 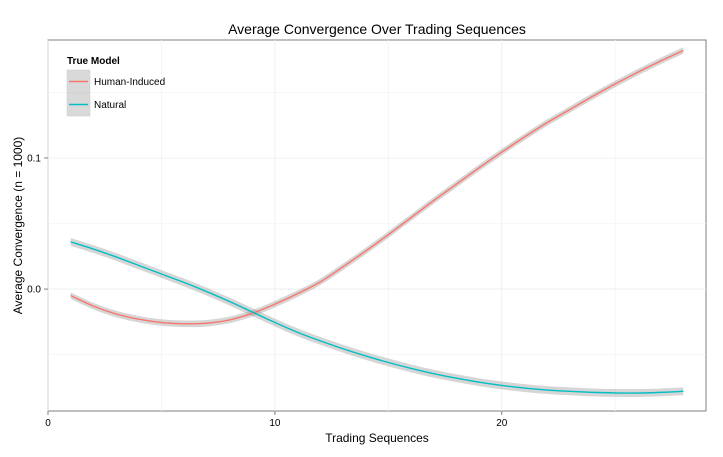 I want to click on legend-label-0: Human-Induced, so click(x=129, y=82).